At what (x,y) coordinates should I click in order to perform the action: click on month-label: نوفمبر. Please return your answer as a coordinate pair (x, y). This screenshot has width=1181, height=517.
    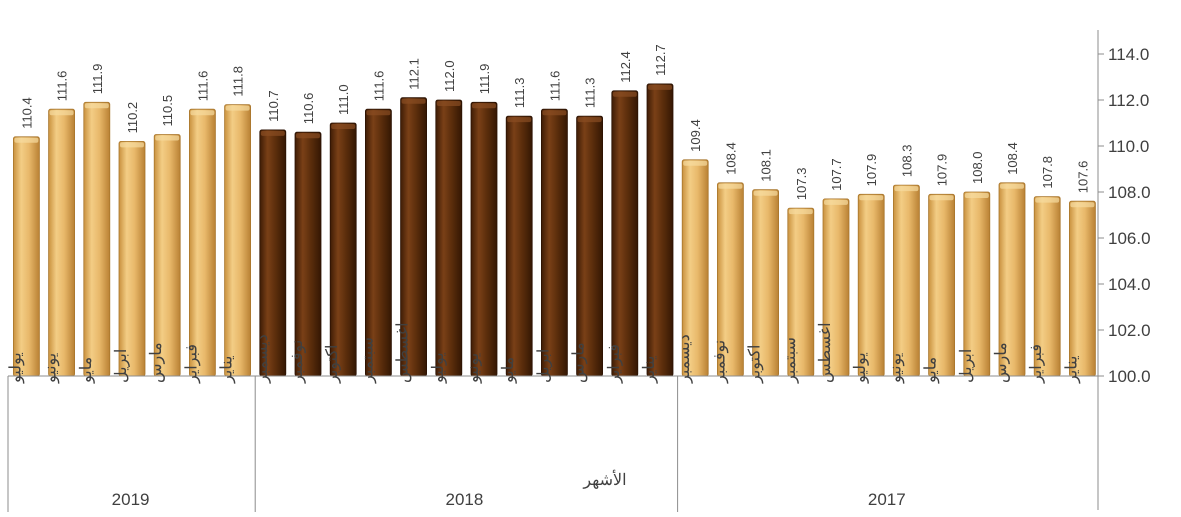
    Looking at the image, I should click on (719, 362).